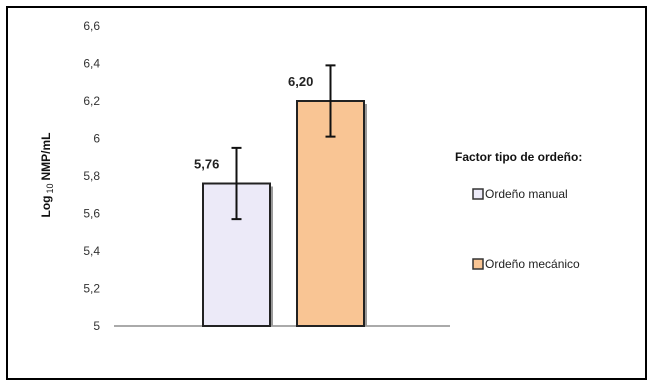  Describe the element at coordinates (300, 81) in the screenshot. I see `data-label: 6,20` at that location.